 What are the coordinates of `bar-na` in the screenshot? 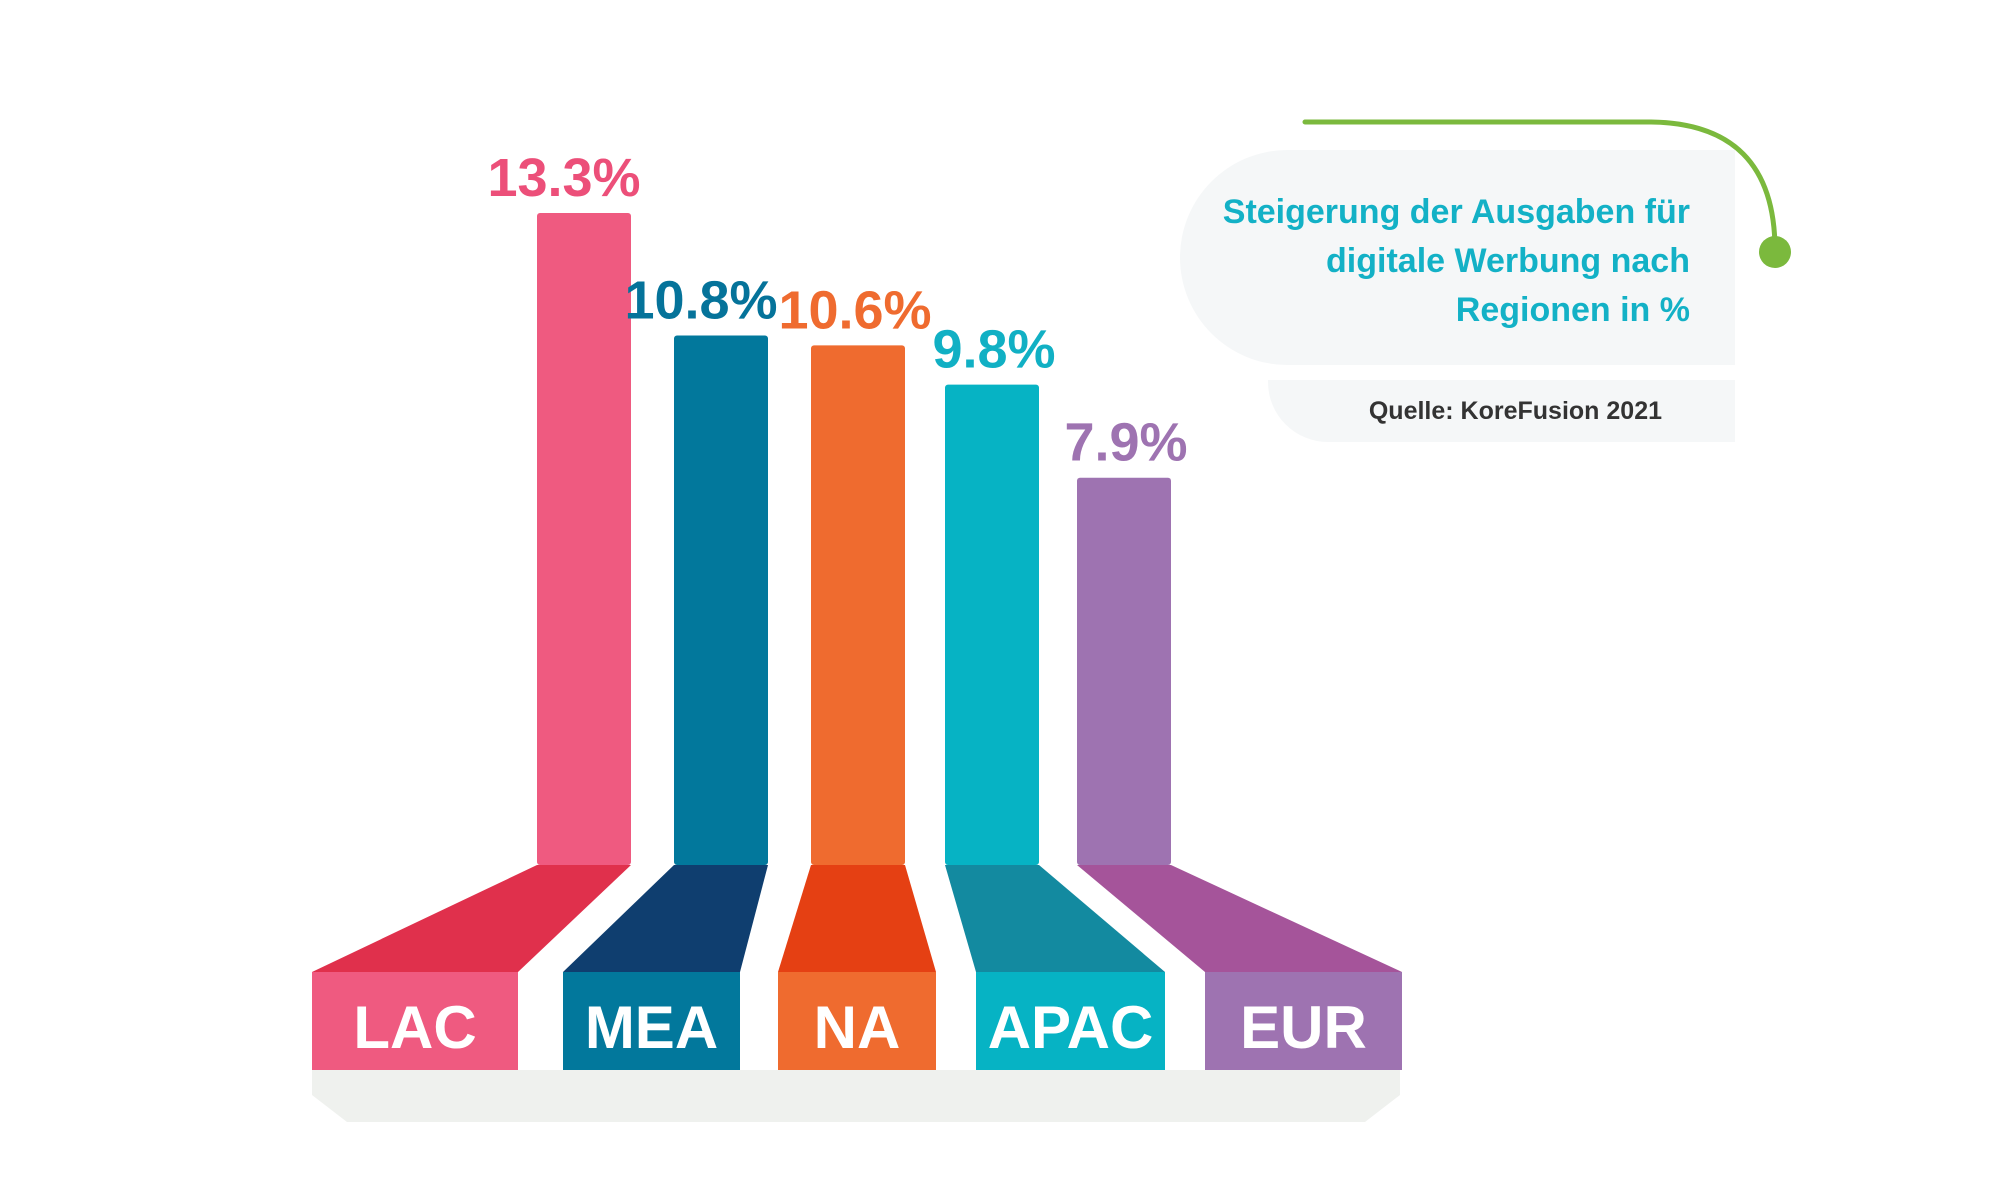 It's located at (858, 605).